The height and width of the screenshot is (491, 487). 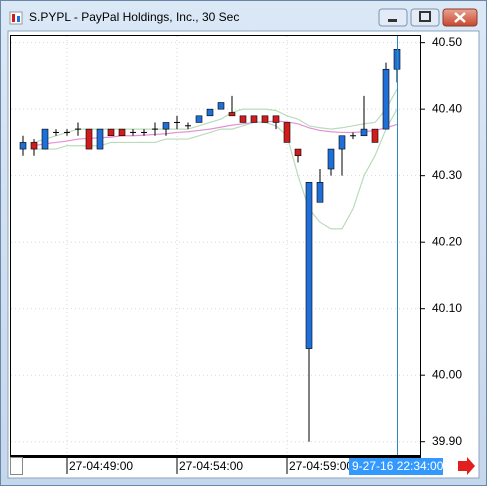 I want to click on y-tick-label: 40.00, so click(x=447, y=374).